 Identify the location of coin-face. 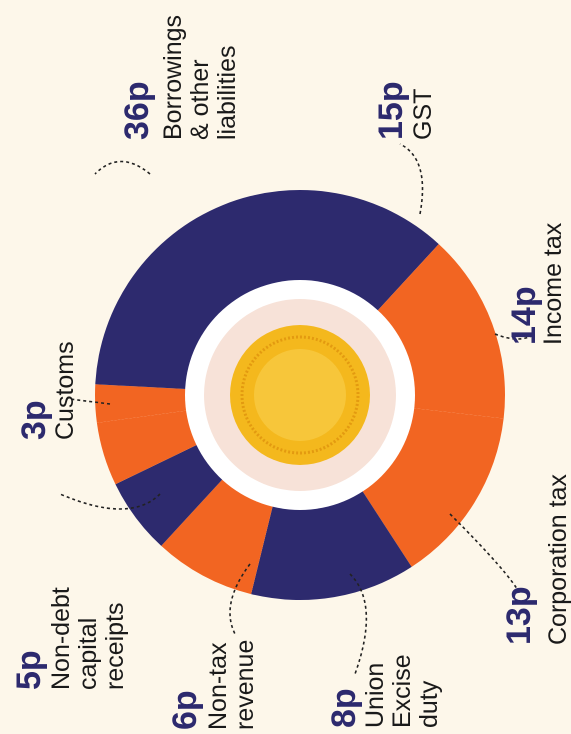
(300, 395).